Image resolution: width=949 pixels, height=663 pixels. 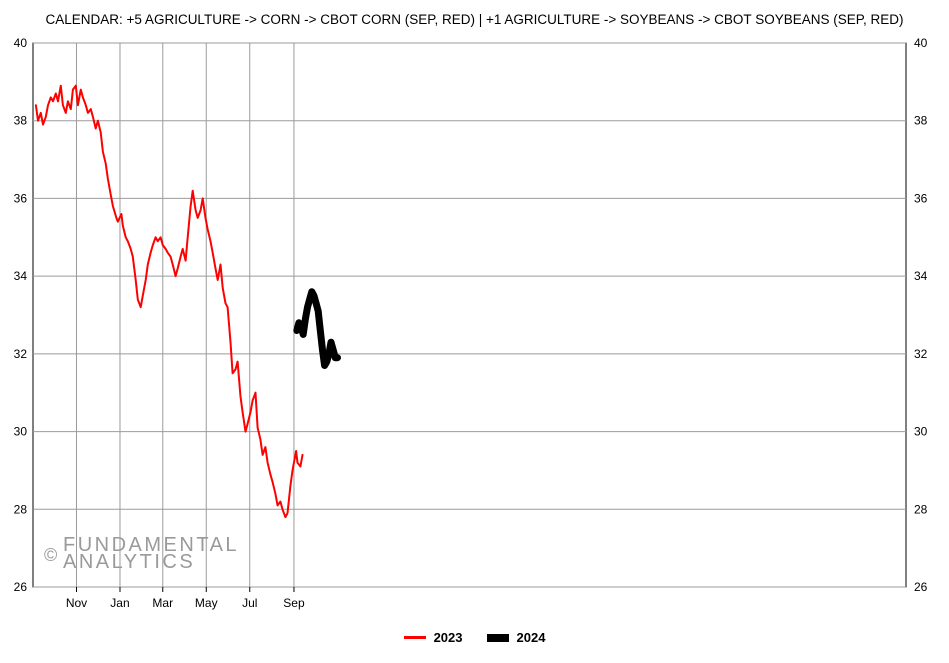 What do you see at coordinates (119, 603) in the screenshot?
I see `x-tick-label-1: Jan` at bounding box center [119, 603].